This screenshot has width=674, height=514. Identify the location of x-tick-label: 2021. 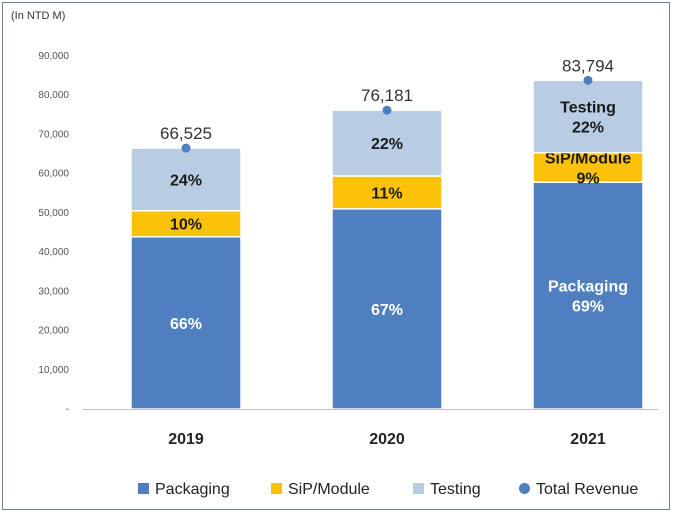
(588, 439).